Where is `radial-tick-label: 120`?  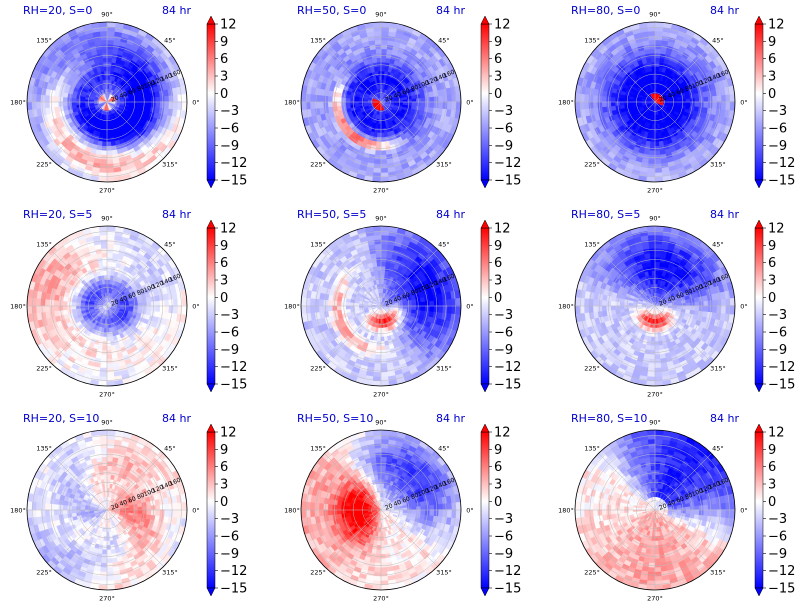
radial-tick-label: 120 is located at coordinates (157, 81).